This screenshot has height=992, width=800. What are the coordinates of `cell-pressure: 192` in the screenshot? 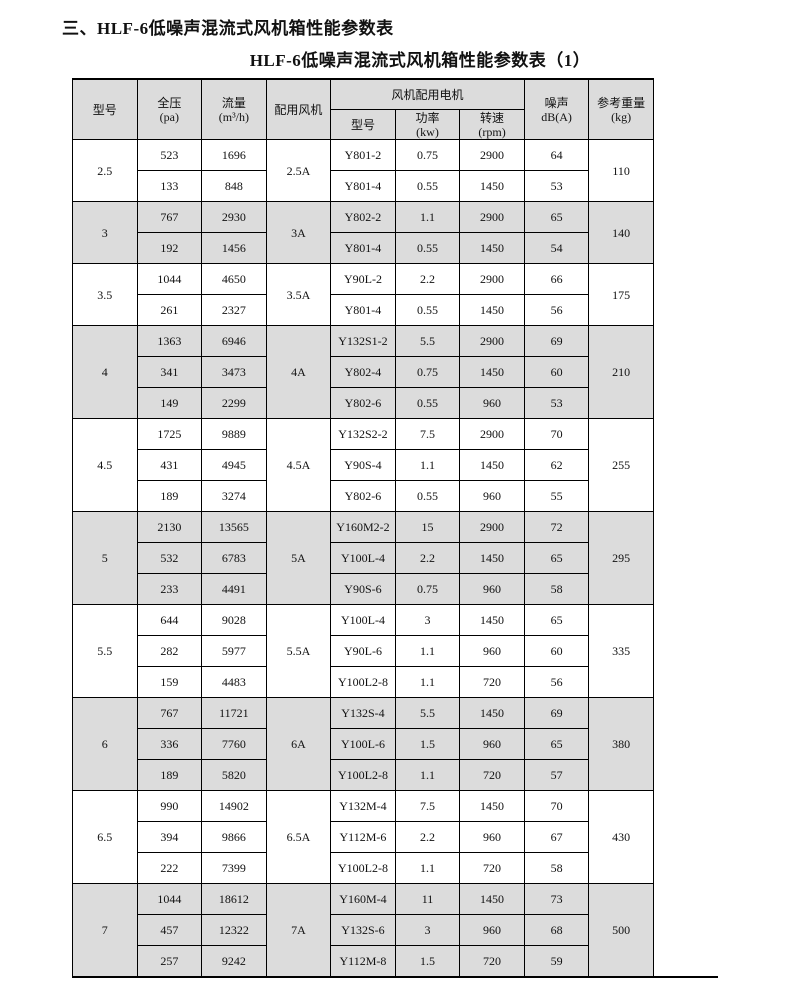 It's located at (169, 248).